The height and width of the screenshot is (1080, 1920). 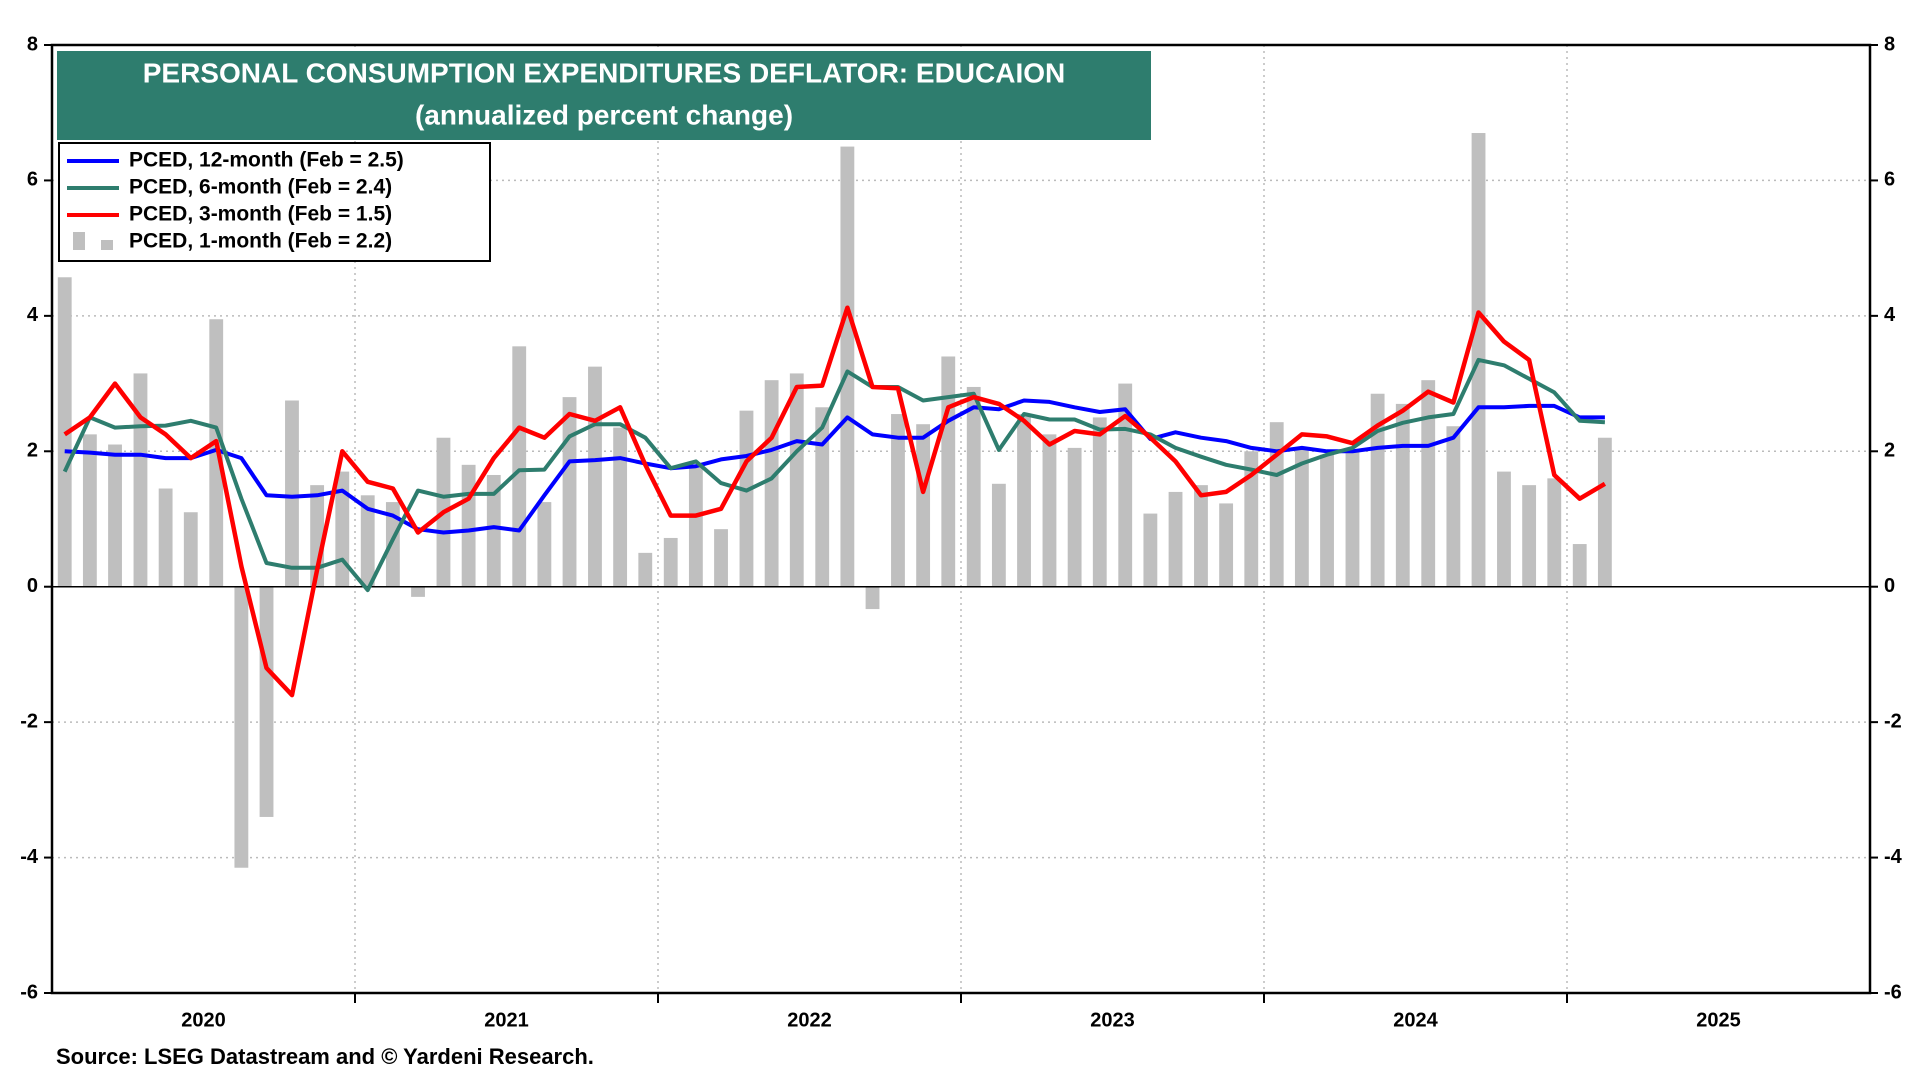 I want to click on y-tick-label: 0, so click(x=32, y=586).